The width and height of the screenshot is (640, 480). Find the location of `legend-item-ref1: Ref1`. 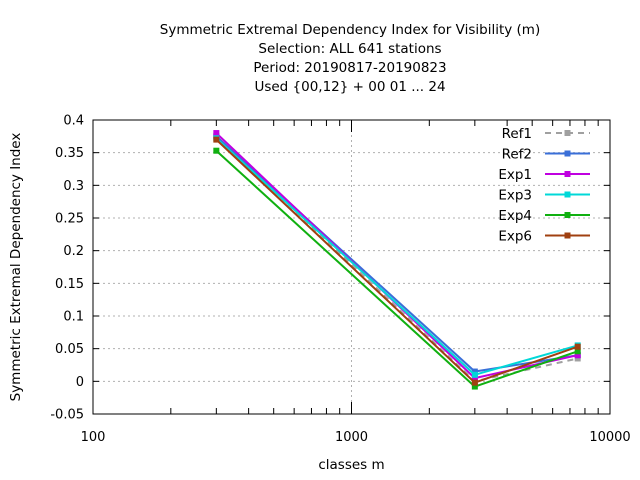

legend-item-ref1: Ref1 is located at coordinates (546, 134).